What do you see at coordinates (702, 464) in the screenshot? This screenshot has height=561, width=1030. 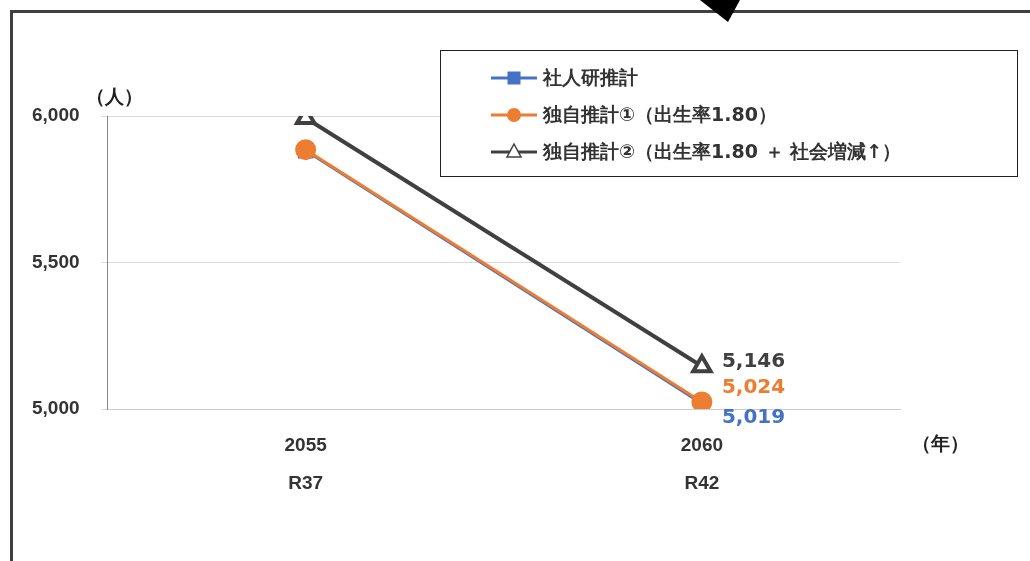 I see `x-tick-label: 2060 R42` at bounding box center [702, 464].